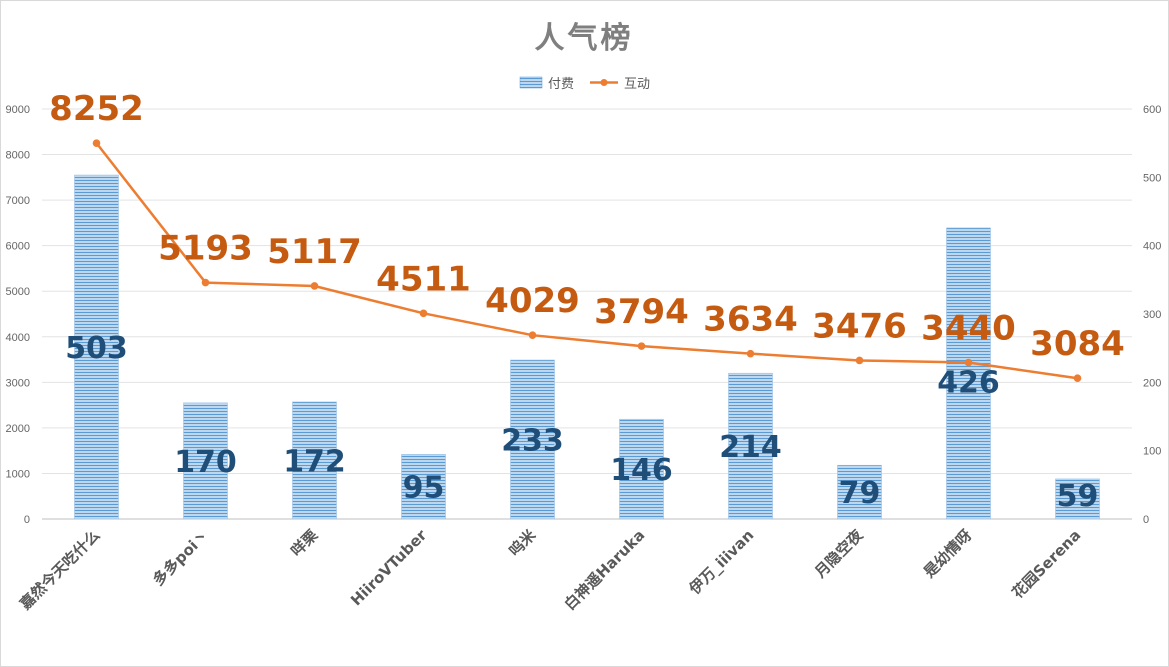  Describe the element at coordinates (18, 383) in the screenshot. I see `left-axis-tick: 3000` at that location.